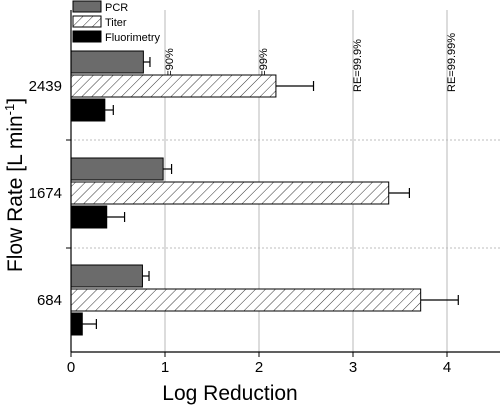 The width and height of the screenshot is (500, 408). Describe the element at coordinates (87, 21) in the screenshot. I see `legend-swatch-titer` at that location.